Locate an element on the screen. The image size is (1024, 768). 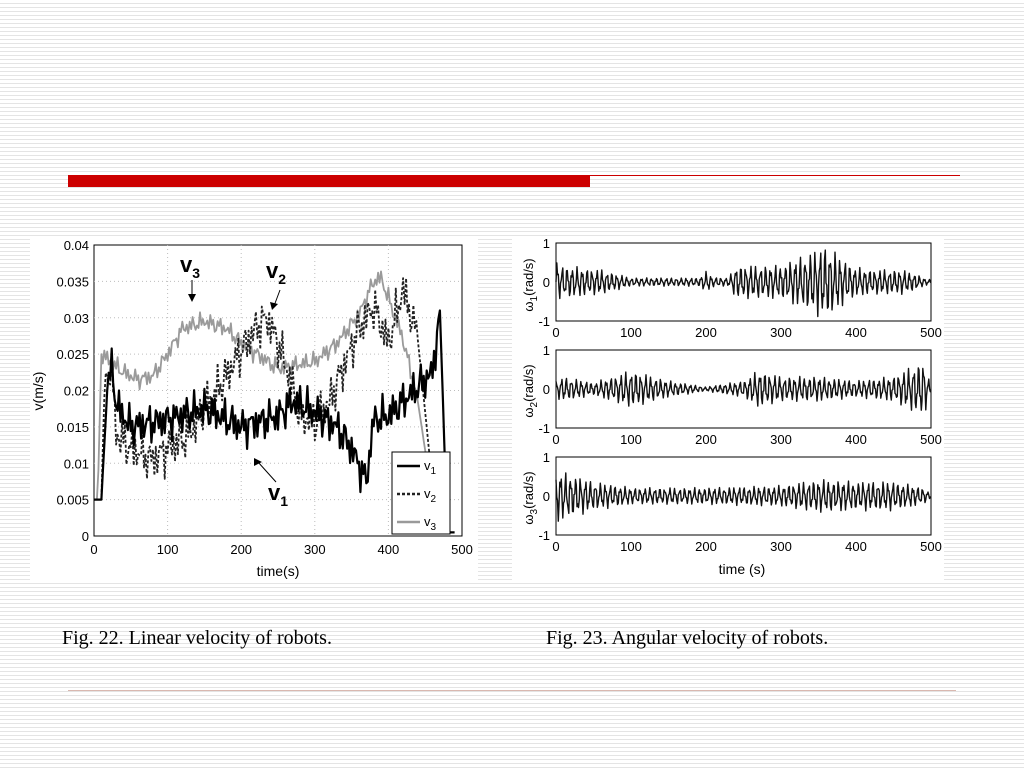
annotation-v2: v2 is located at coordinates (276, 272).